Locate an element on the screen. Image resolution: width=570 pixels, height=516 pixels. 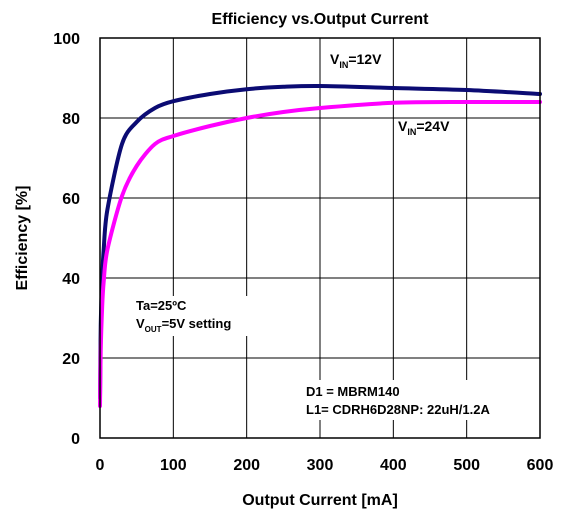
parts-diode: D1 = MBRM140 is located at coordinates (353, 391).